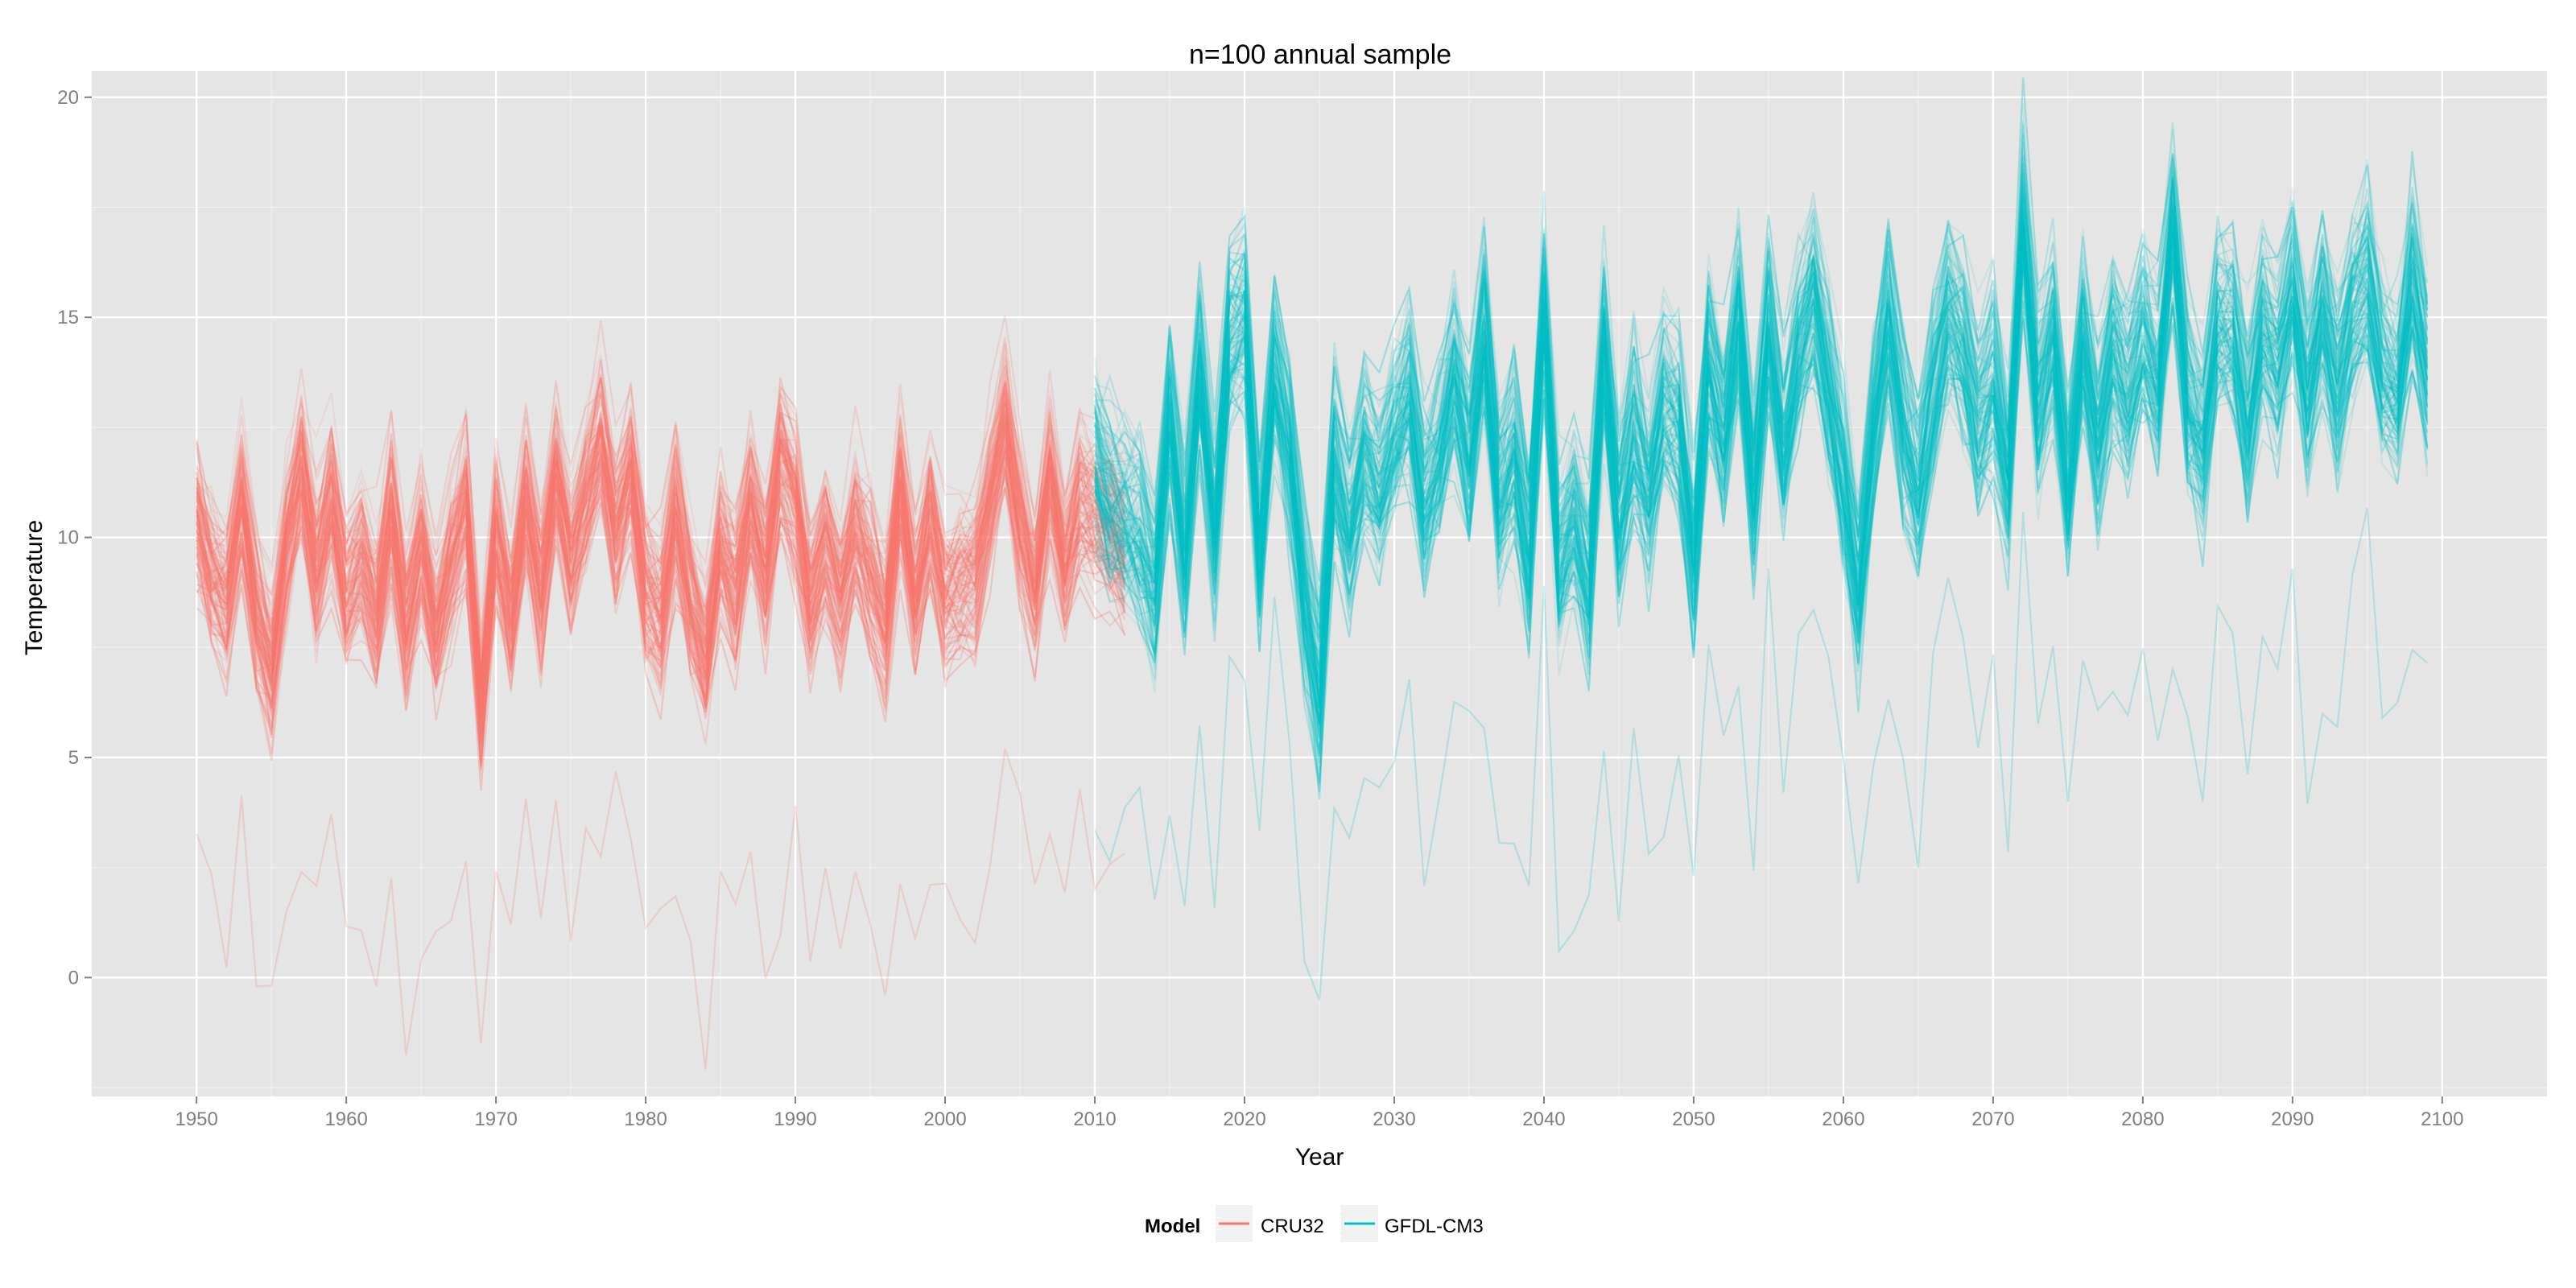  I want to click on y-tick-label: 5, so click(73, 758).